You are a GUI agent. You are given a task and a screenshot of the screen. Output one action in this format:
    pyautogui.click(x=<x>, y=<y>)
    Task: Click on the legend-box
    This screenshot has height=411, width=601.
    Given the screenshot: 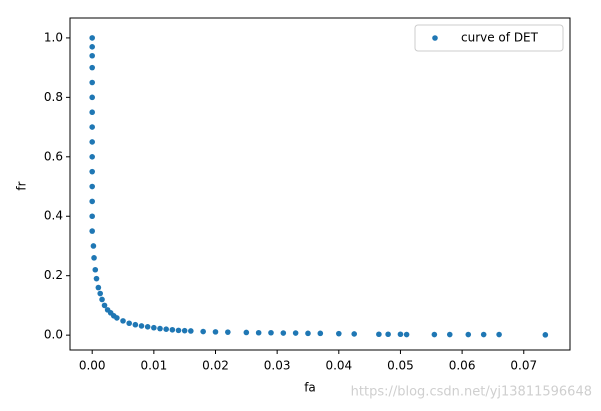 What is the action you would take?
    pyautogui.click(x=489, y=38)
    